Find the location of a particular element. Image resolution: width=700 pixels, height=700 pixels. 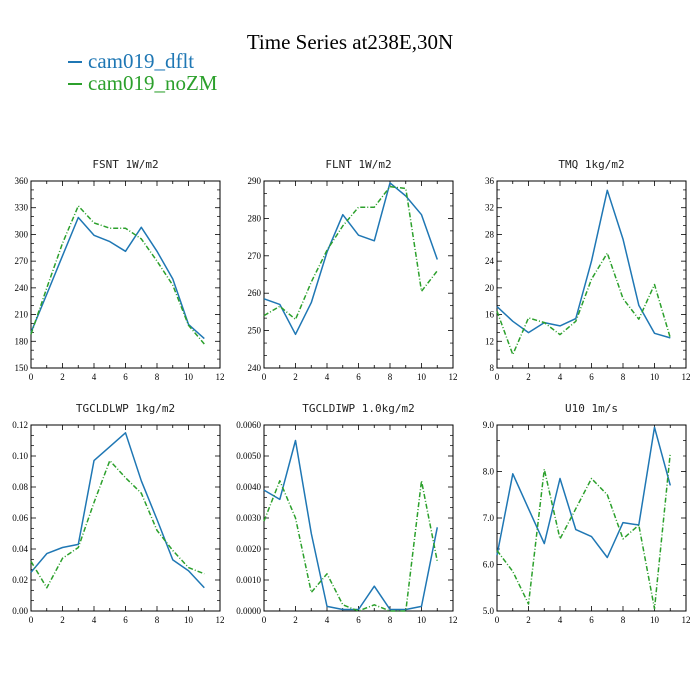

y-tick-label: 0.0020 is located at coordinates (248, 549).